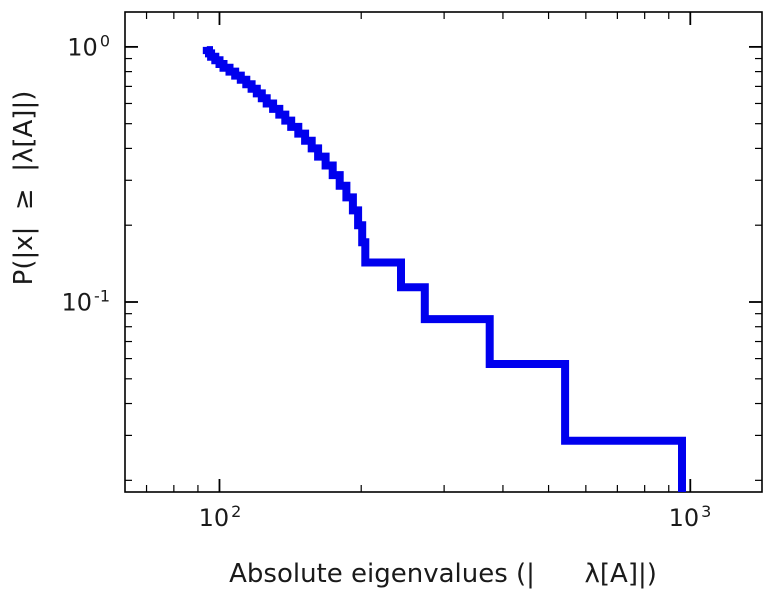  What do you see at coordinates (24, 188) in the screenshot?
I see `y-axis-label: P(|x| ≥ |λ[A]|)` at bounding box center [24, 188].